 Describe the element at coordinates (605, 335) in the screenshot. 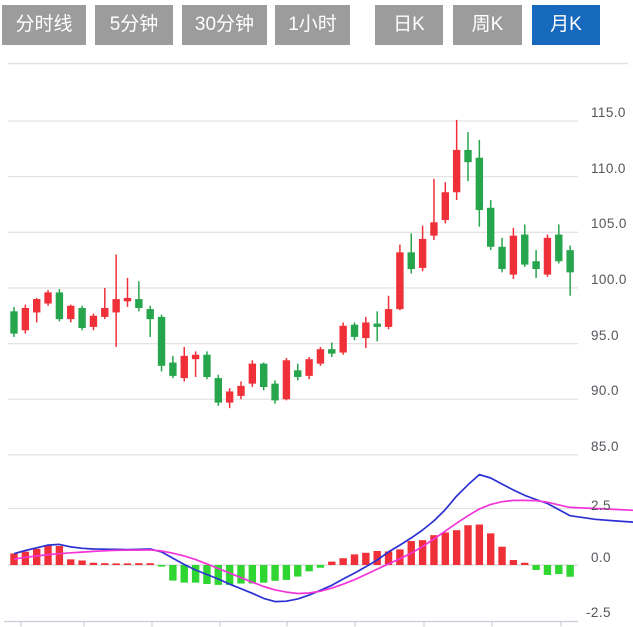

I see `price-axis-label: 95.0` at that location.